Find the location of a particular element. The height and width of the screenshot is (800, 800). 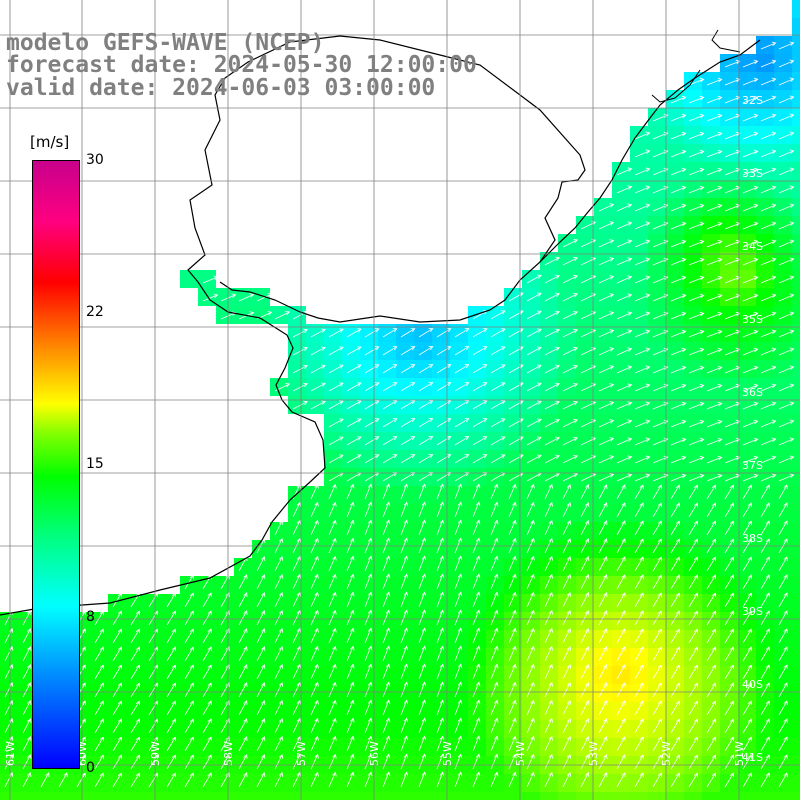

model-title: modelo GEFS-WAVE (NCEP) is located at coordinates (165, 43).